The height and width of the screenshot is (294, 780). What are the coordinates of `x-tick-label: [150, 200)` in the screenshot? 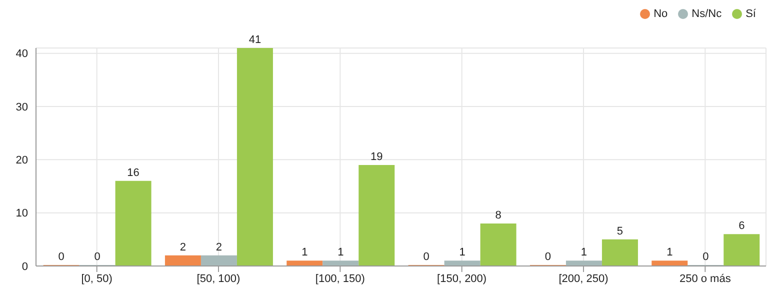 It's located at (462, 278).